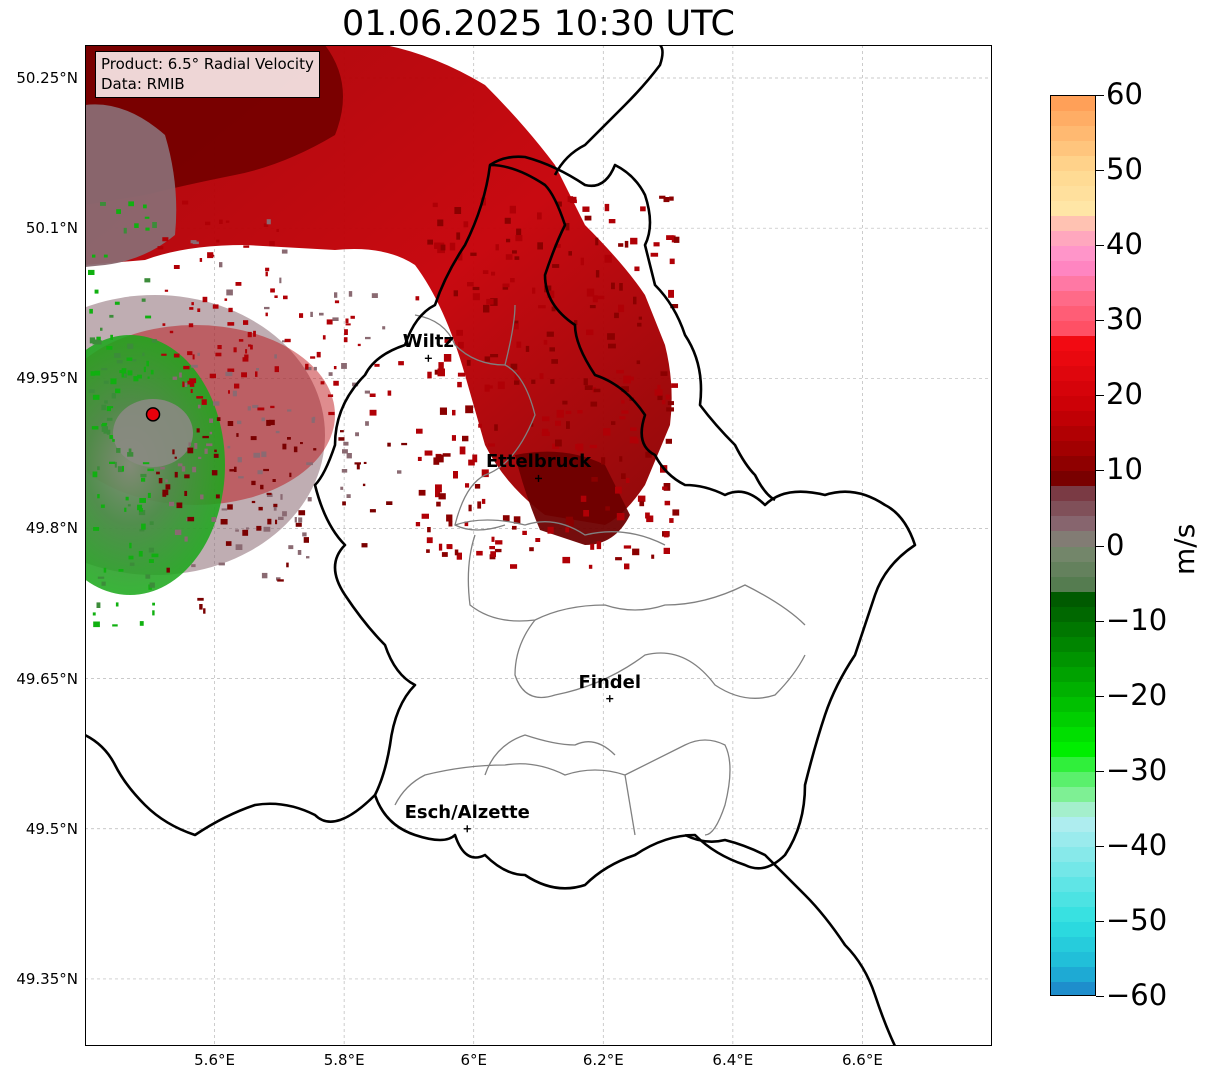  Describe the element at coordinates (1124, 244) in the screenshot. I see `colorbar-tick-label: 40` at that location.